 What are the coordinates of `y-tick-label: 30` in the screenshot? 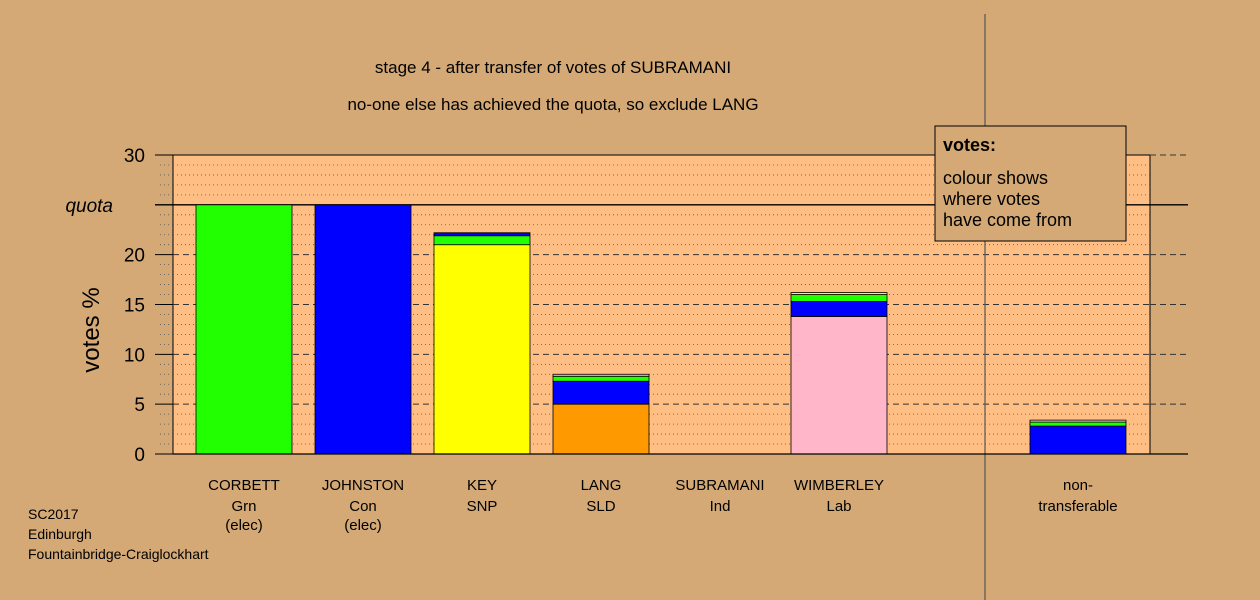 It's located at (134, 156).